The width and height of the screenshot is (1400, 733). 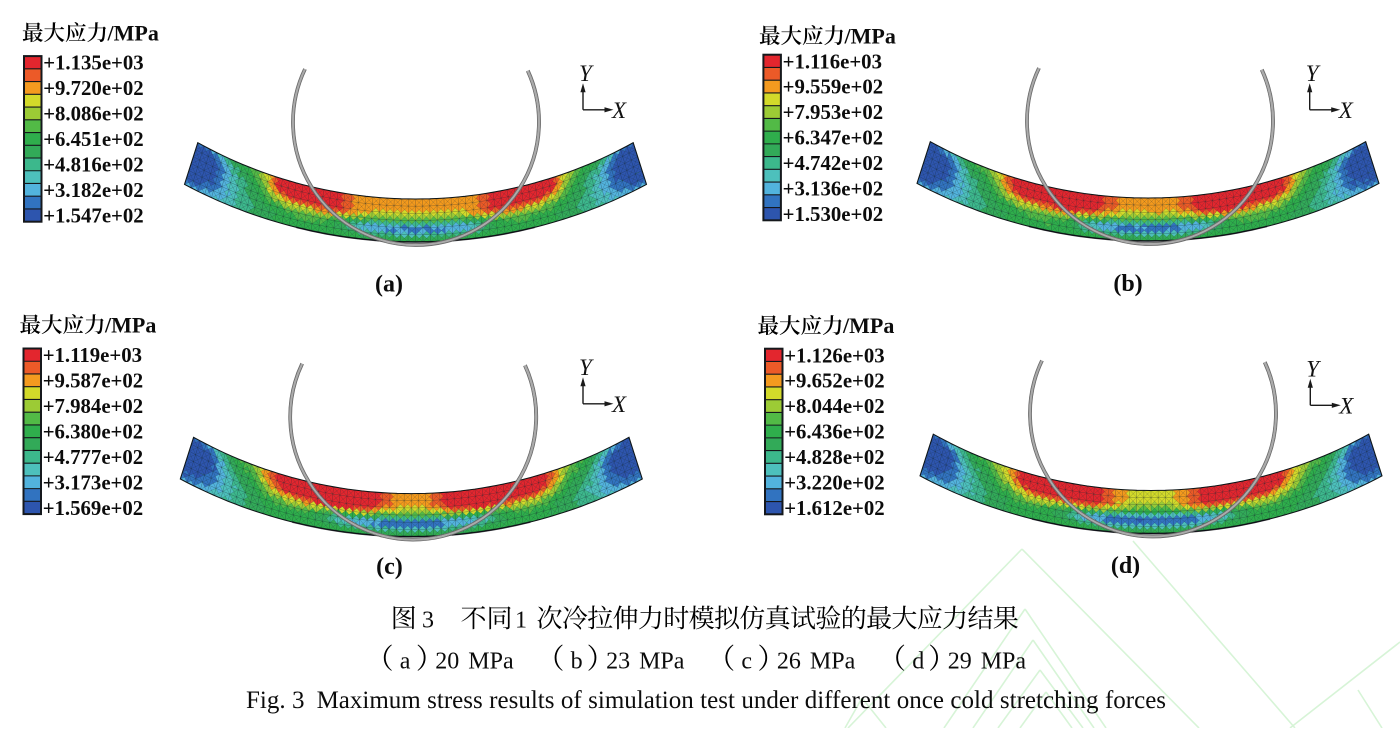 What do you see at coordinates (833, 138) in the screenshot?
I see `svg-text: +6.347e+02` at bounding box center [833, 138].